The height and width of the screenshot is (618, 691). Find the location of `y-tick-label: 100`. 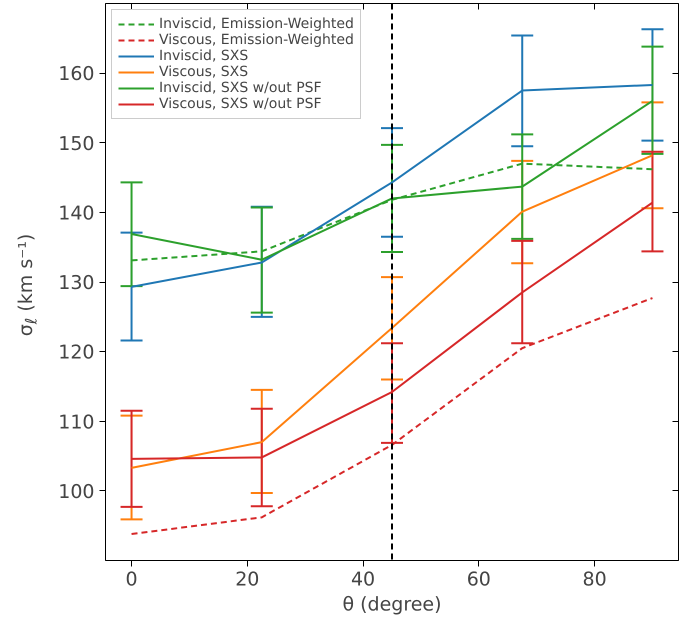

y-tick-label: 100 is located at coordinates (76, 491).